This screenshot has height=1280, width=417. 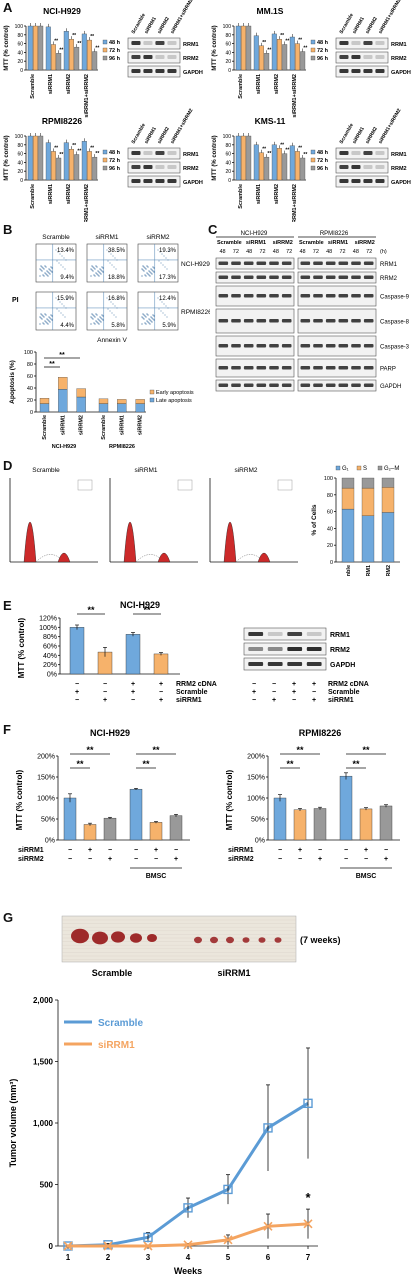 I want to click on legend-label: 72 h, so click(x=323, y=161).